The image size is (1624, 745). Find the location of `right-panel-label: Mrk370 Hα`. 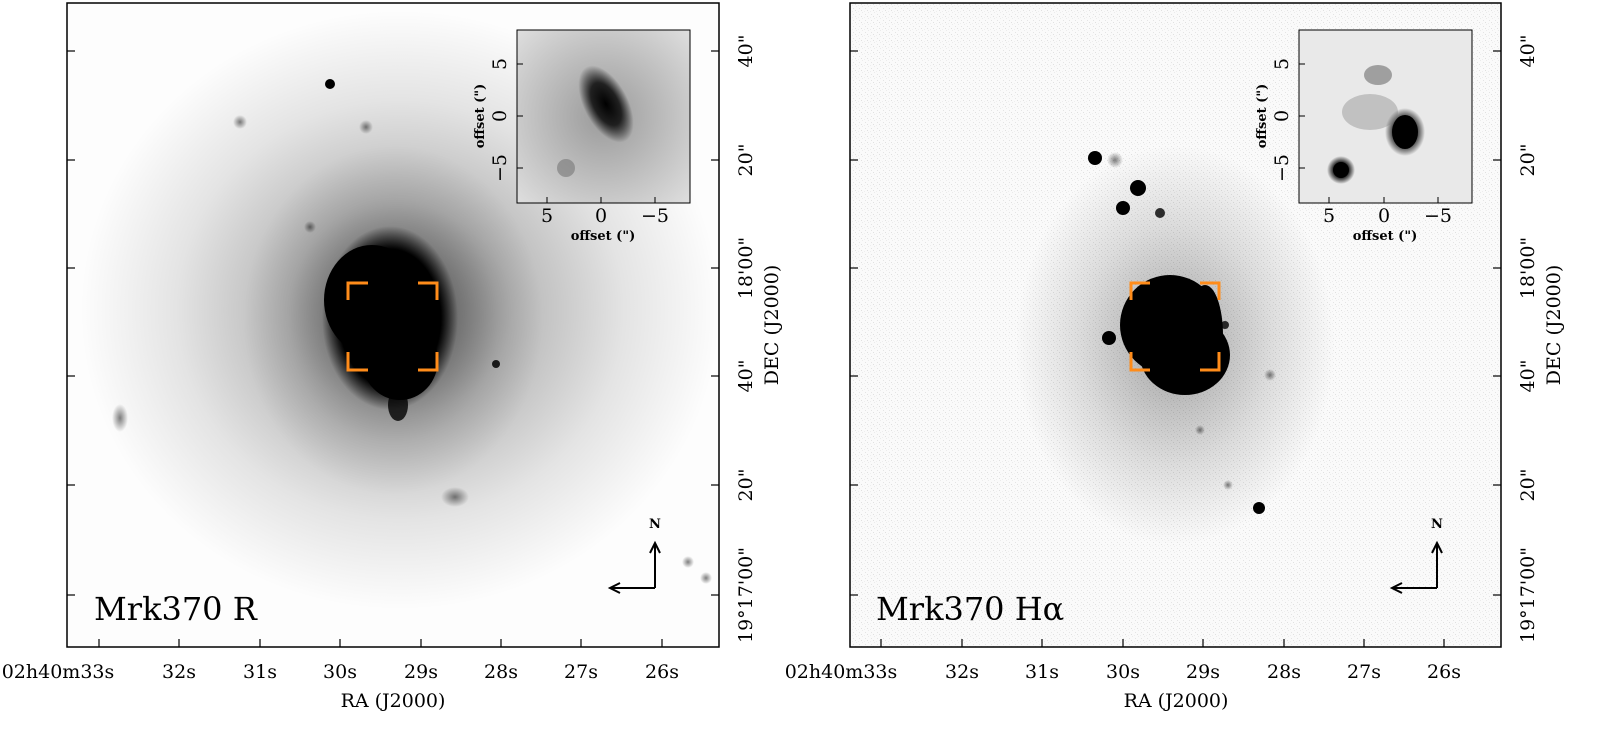

right-panel-label: Mrk370 Hα is located at coordinates (970, 609).